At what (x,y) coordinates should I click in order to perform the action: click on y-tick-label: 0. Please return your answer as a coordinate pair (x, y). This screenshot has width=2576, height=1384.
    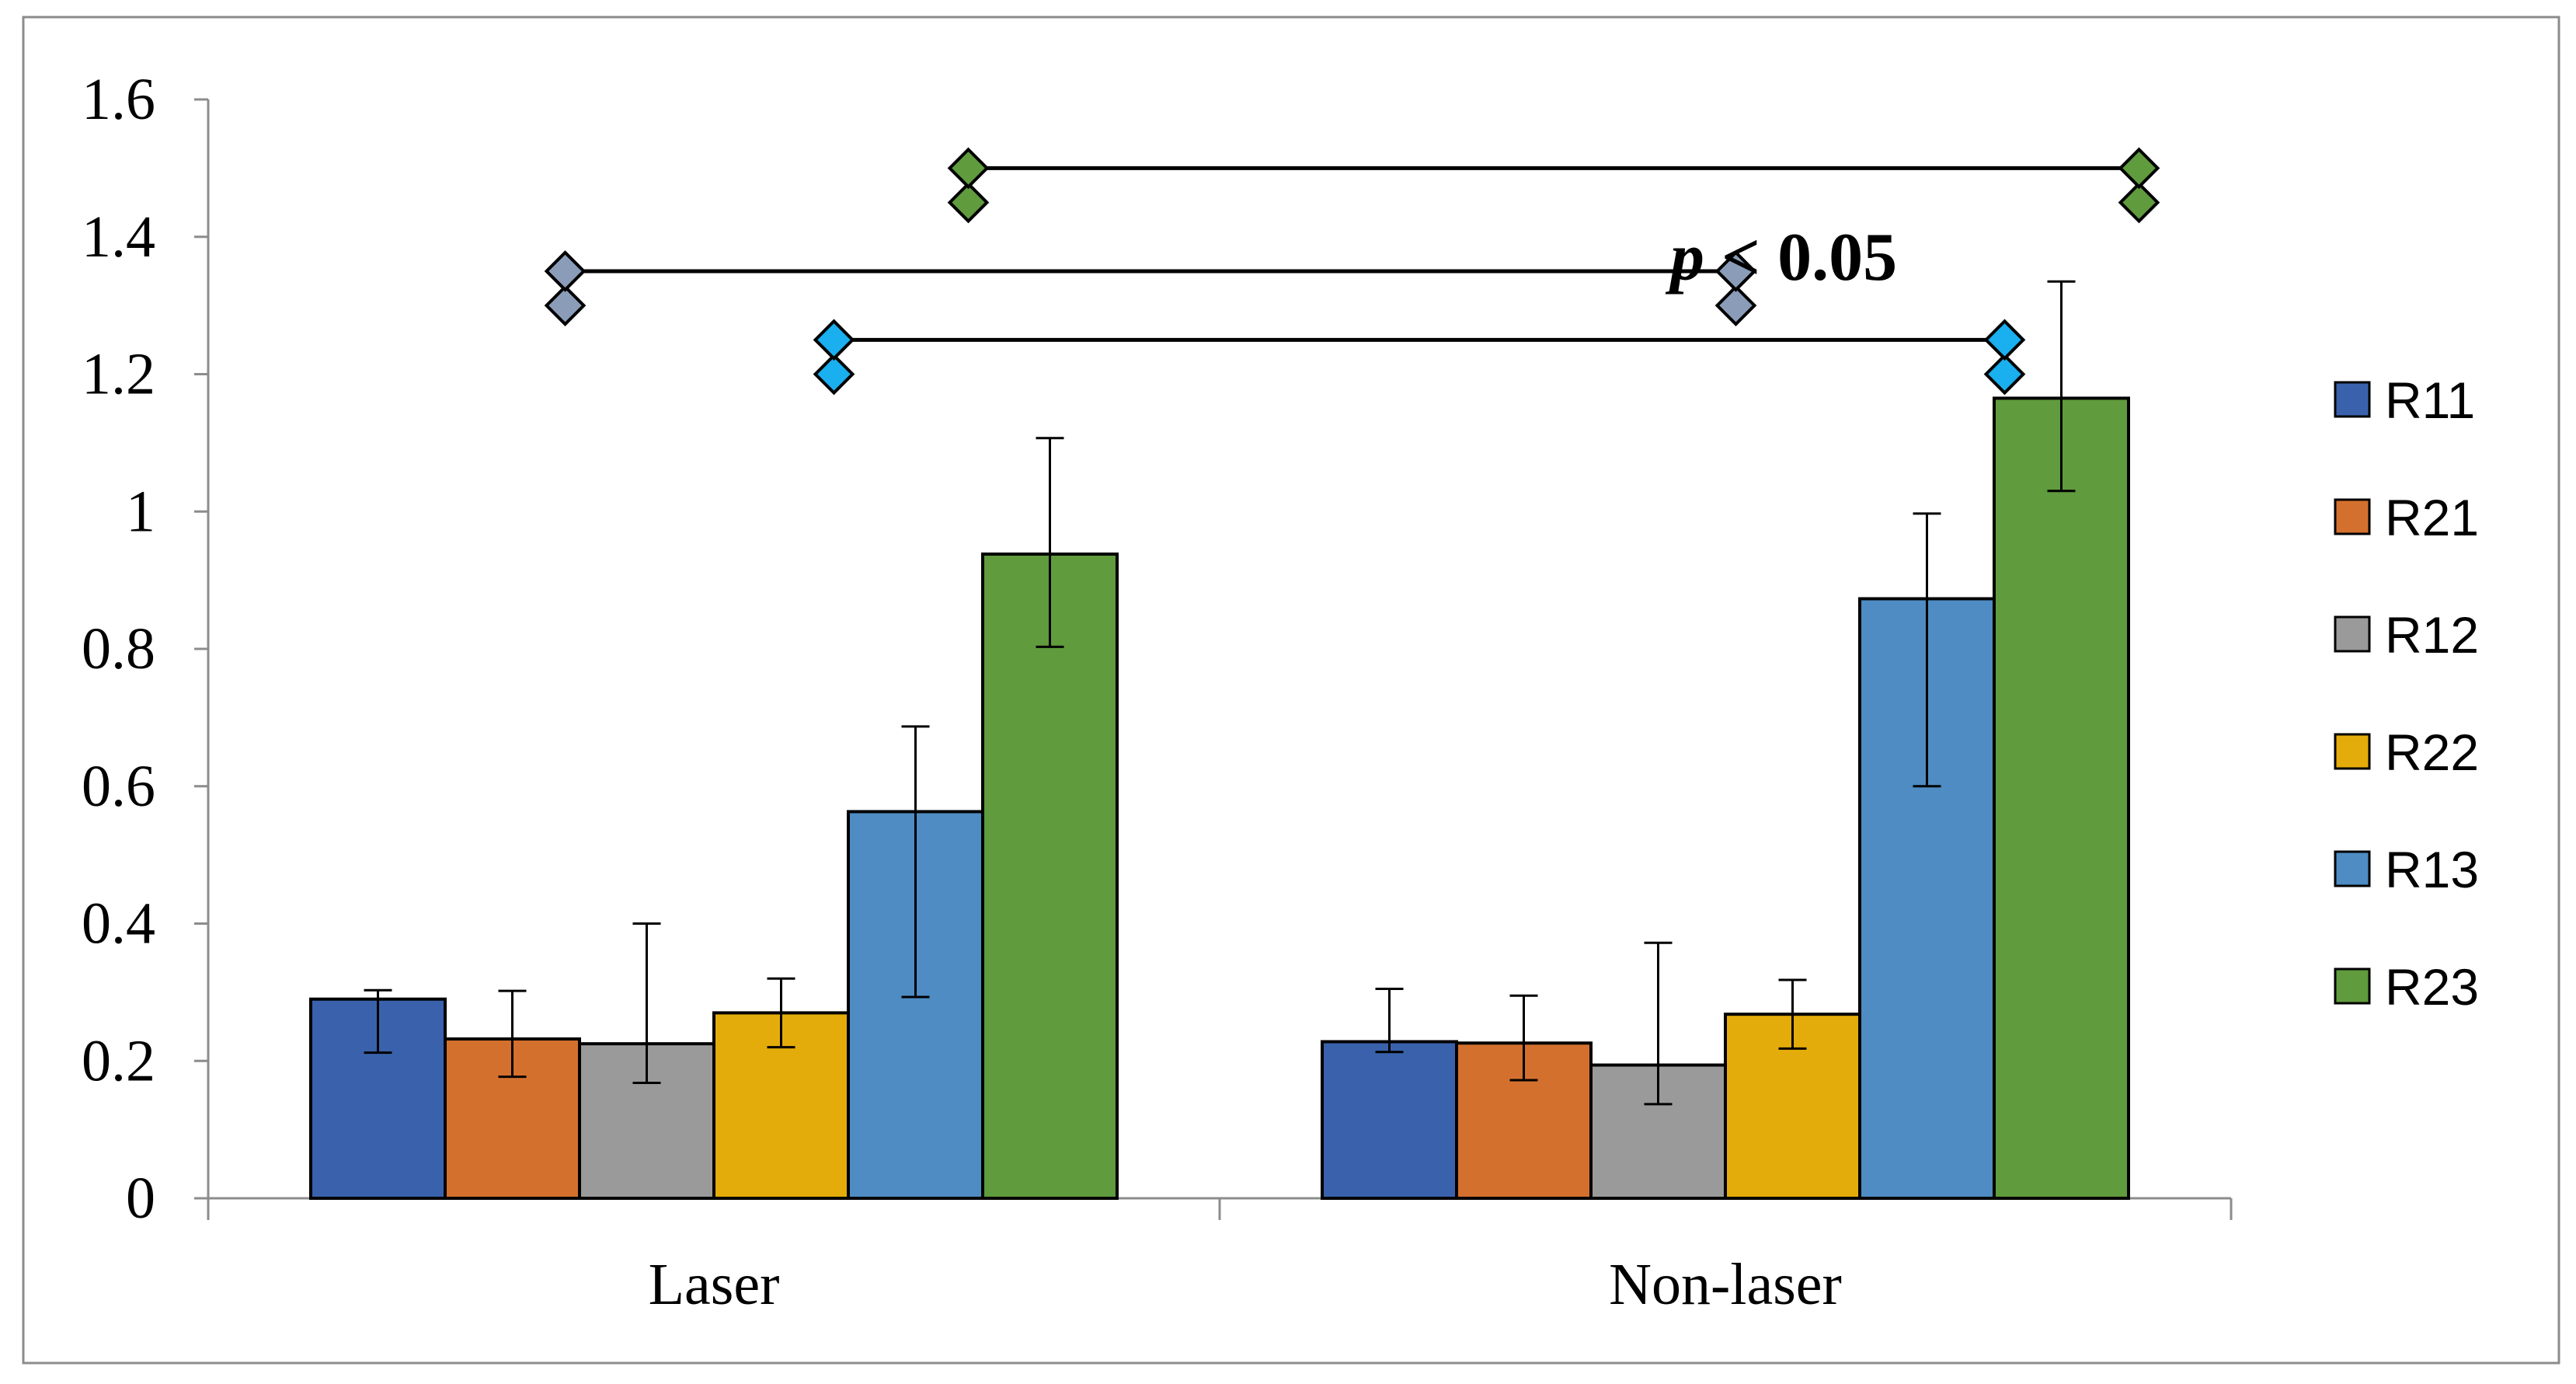
    Looking at the image, I should click on (140, 1198).